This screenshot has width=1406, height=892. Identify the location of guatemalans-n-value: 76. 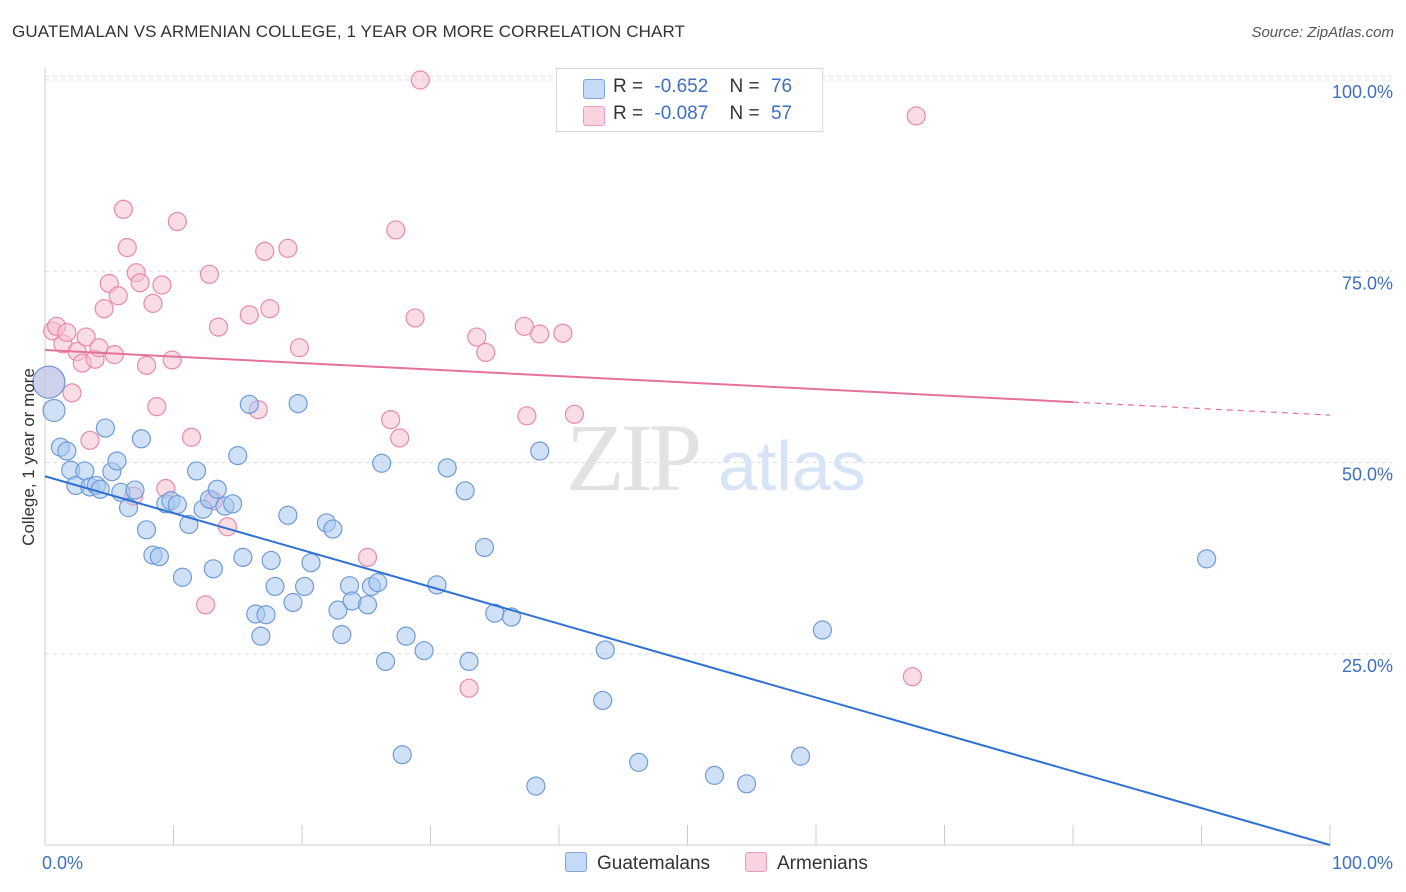
(781, 86).